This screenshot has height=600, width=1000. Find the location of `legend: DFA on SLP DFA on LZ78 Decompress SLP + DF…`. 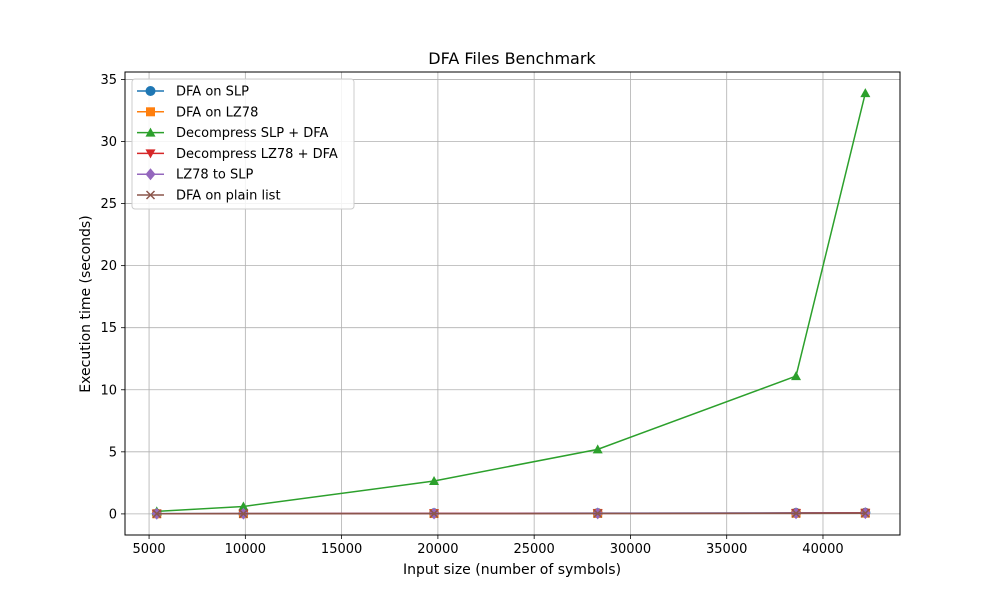

legend: DFA on SLP DFA on LZ78 Decompress SLP + DF… is located at coordinates (243, 144).